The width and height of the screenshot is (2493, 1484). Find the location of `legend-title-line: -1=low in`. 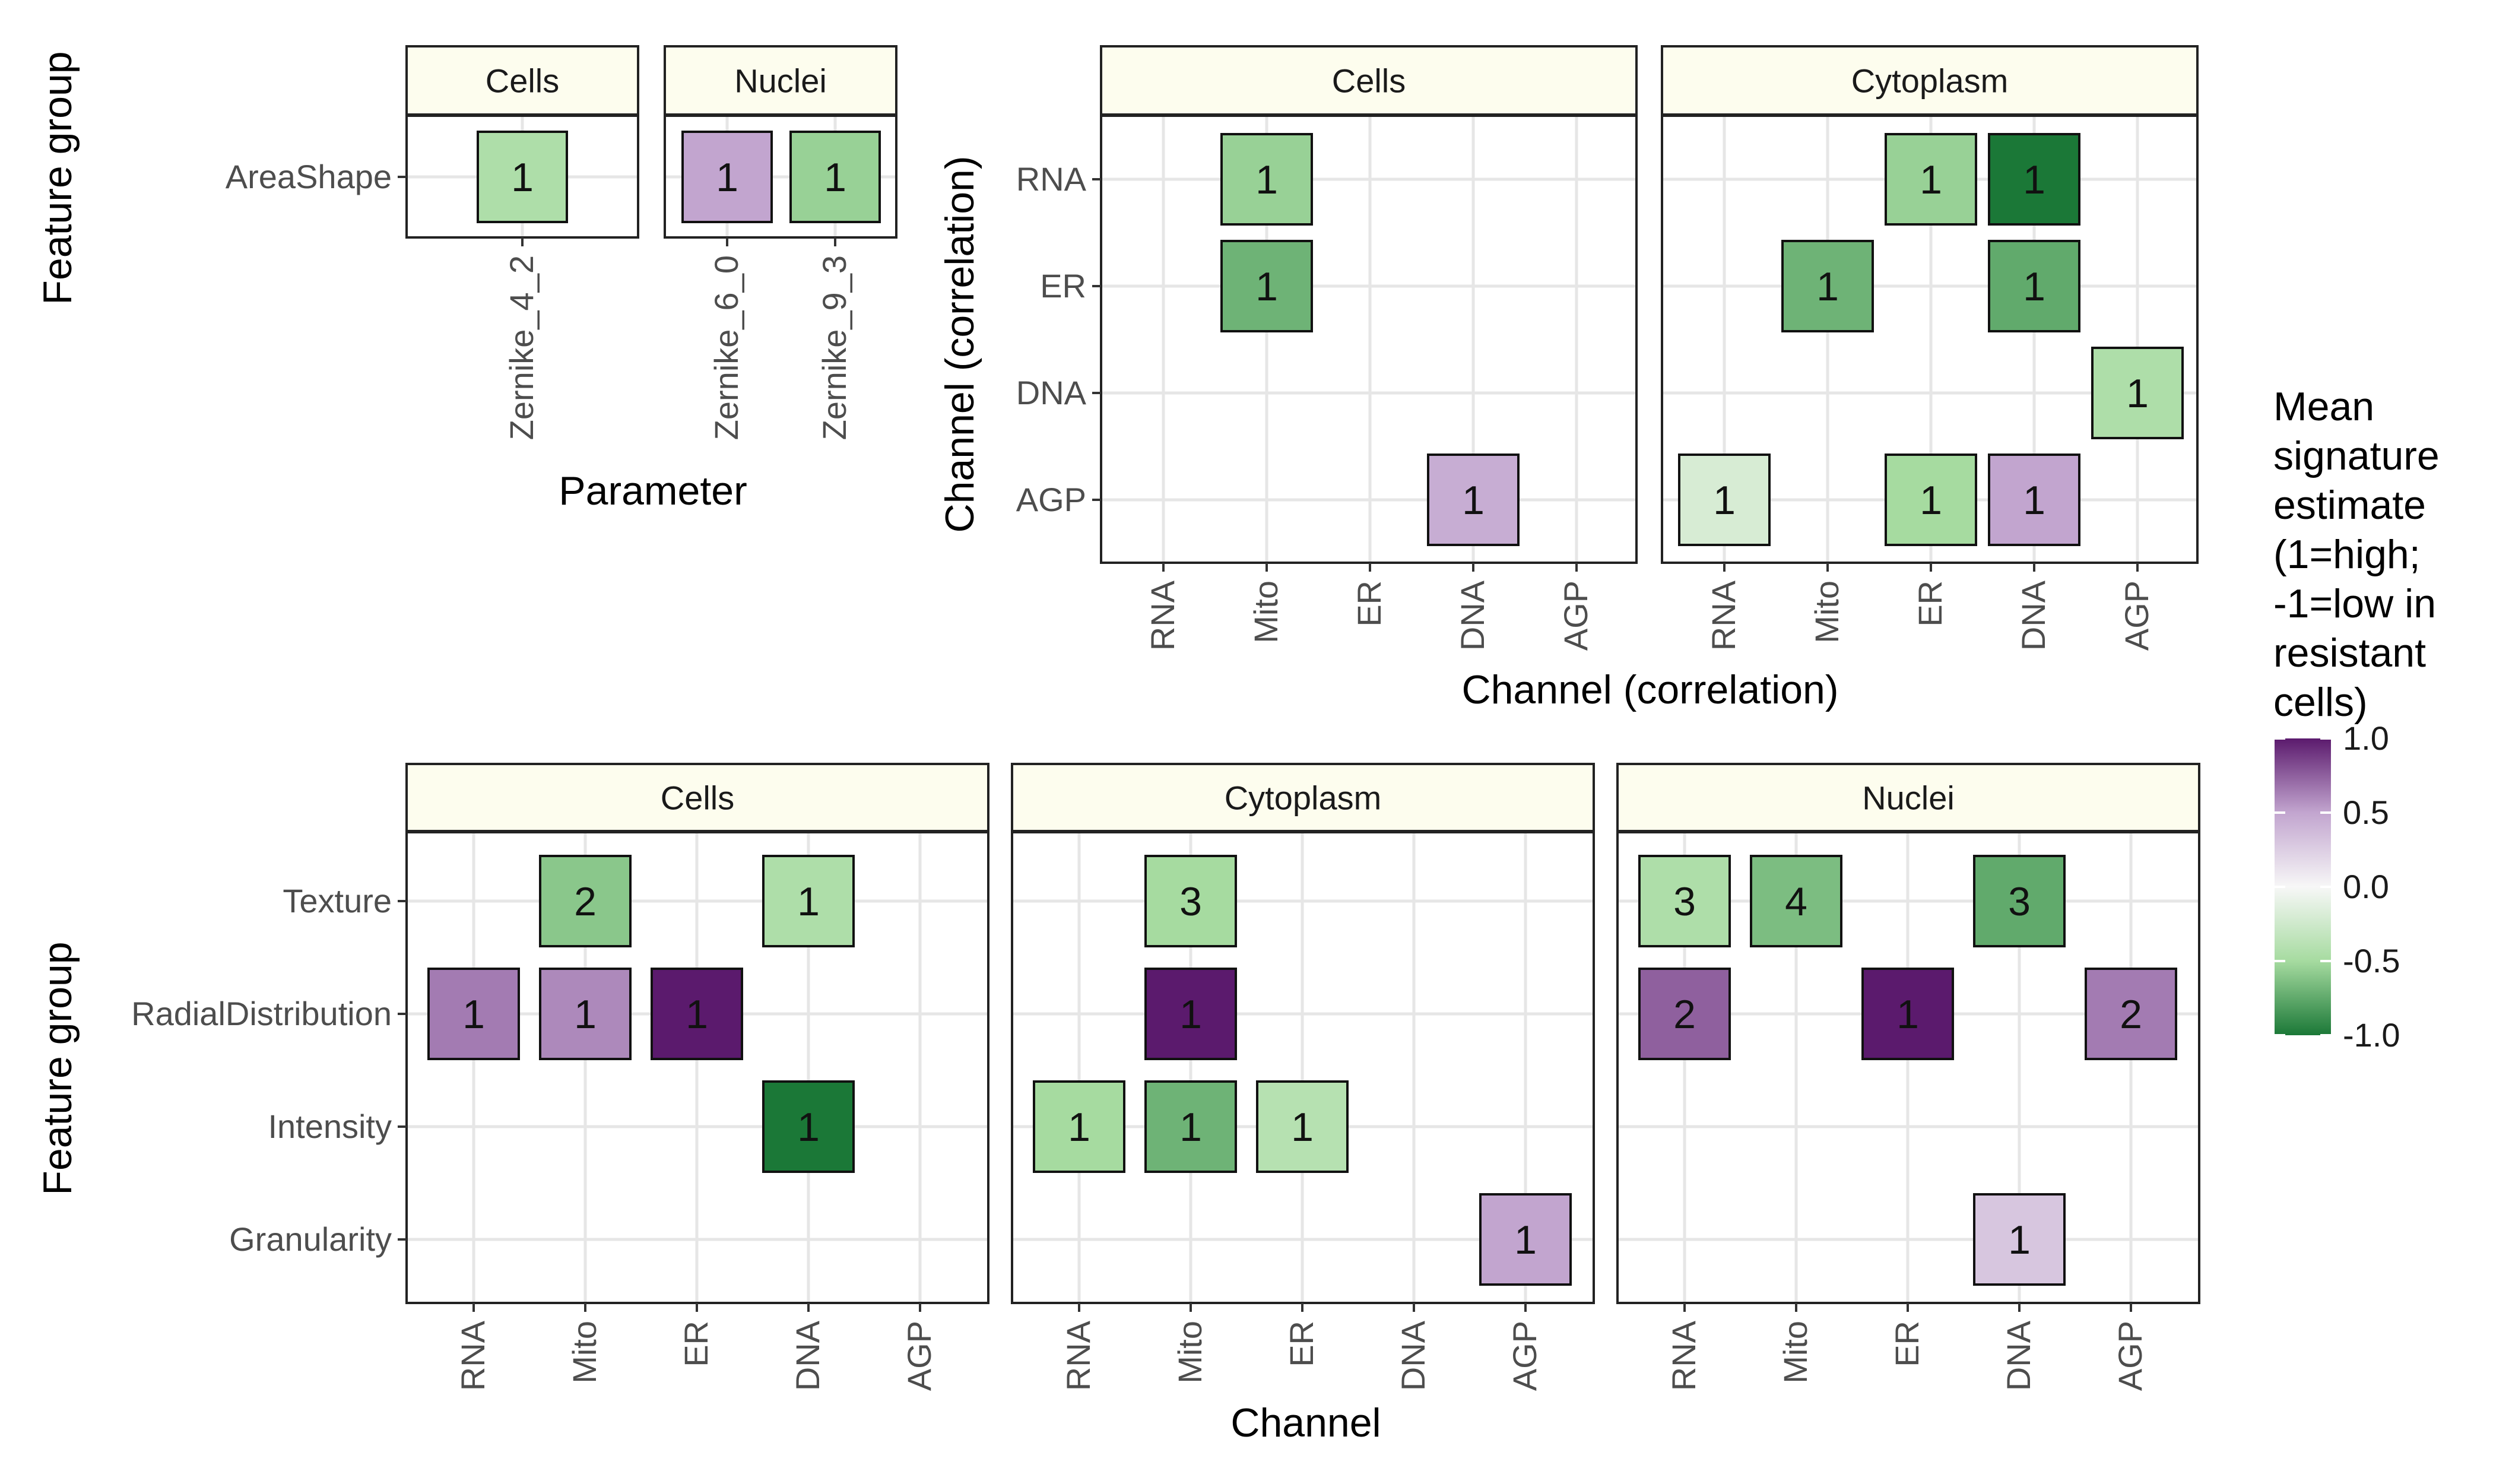

legend-title-line: -1=low in is located at coordinates (2354, 603).